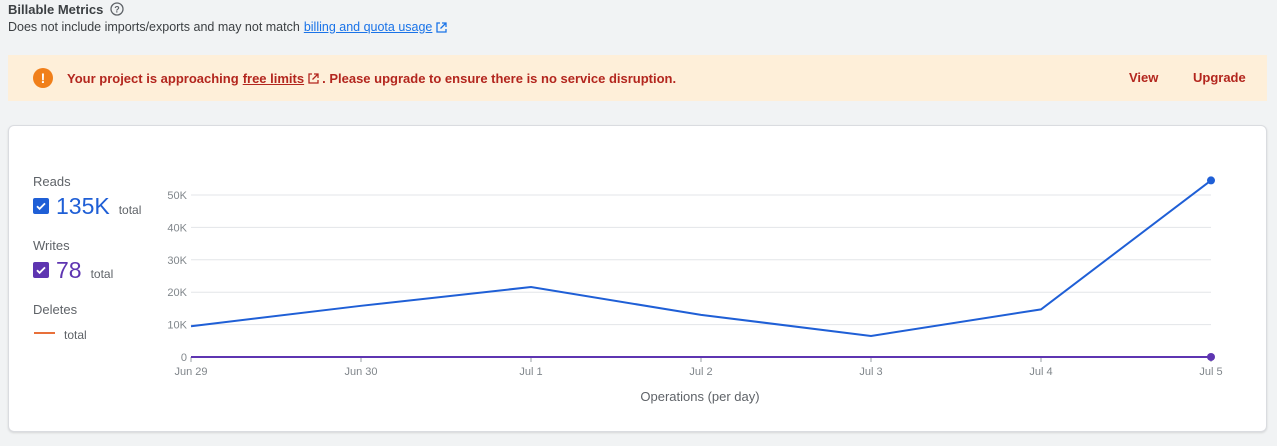 This screenshot has height=446, width=1277. Describe the element at coordinates (56, 9) in the screenshot. I see `page-title: Billable Metrics` at that location.